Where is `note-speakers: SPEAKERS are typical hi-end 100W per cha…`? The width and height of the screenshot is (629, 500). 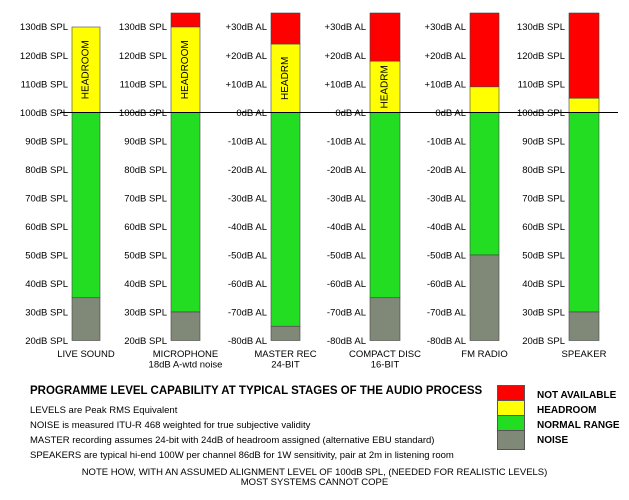
note-speakers: SPEAKERS are typical hi-end 100W per cha… is located at coordinates (242, 455).